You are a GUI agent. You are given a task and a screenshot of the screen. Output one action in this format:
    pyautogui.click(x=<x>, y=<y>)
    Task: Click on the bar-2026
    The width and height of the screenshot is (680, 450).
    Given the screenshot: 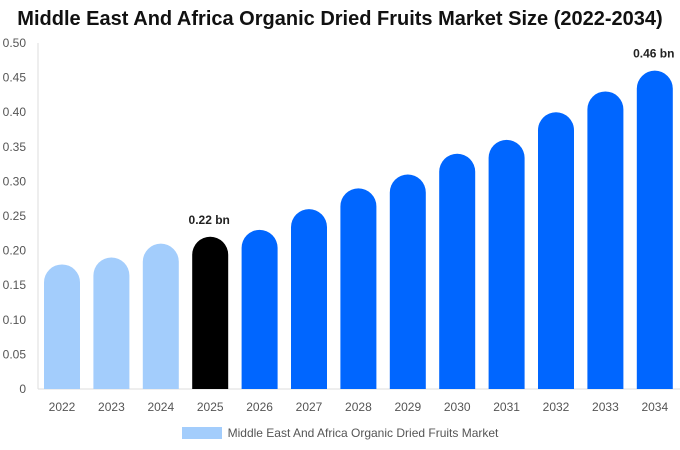 What is the action you would take?
    pyautogui.click(x=259, y=309)
    